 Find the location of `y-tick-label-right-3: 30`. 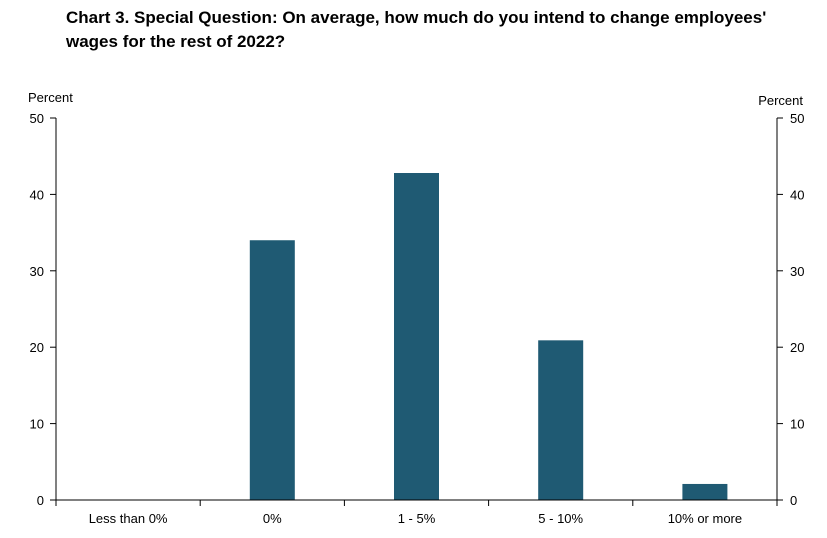

y-tick-label-right-3: 30 is located at coordinates (797, 271).